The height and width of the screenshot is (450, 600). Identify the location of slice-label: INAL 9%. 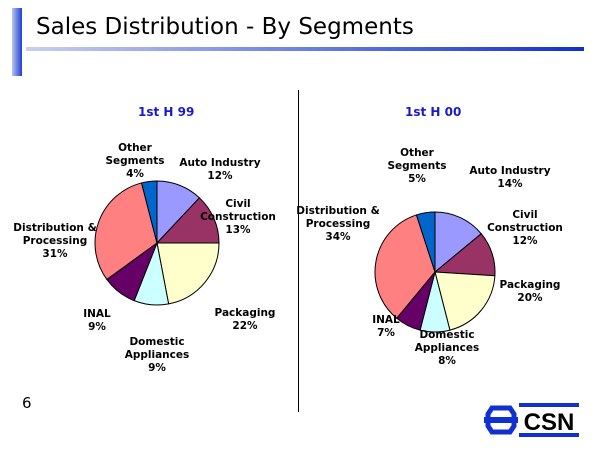
(97, 321).